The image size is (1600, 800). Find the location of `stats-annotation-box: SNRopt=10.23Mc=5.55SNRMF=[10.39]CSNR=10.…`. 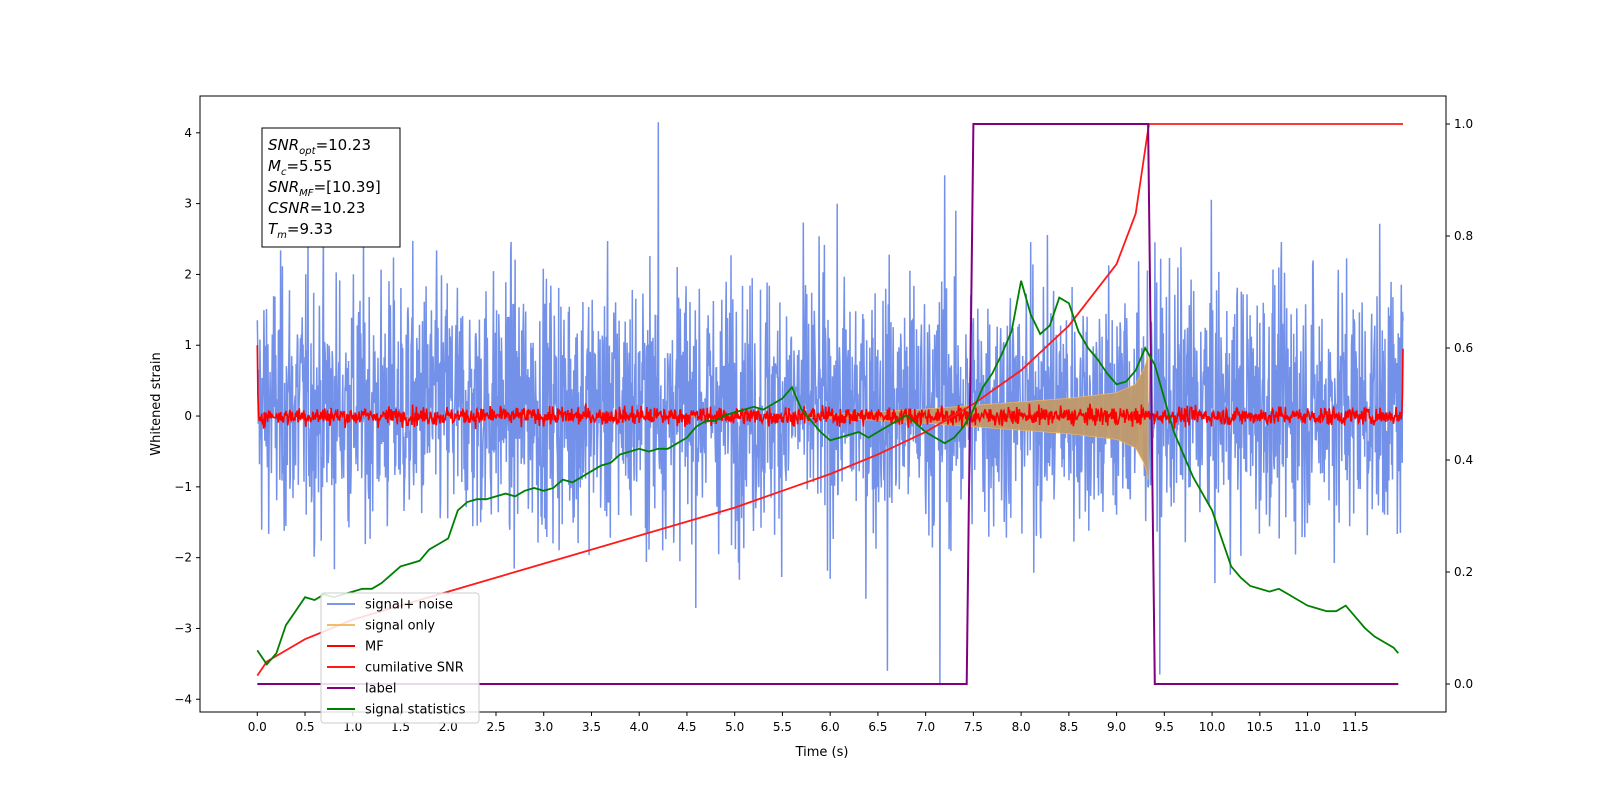

stats-annotation-box: SNRopt=10.23Mc=5.55SNRMF=[10.39]CSNR=10.… is located at coordinates (331, 187).